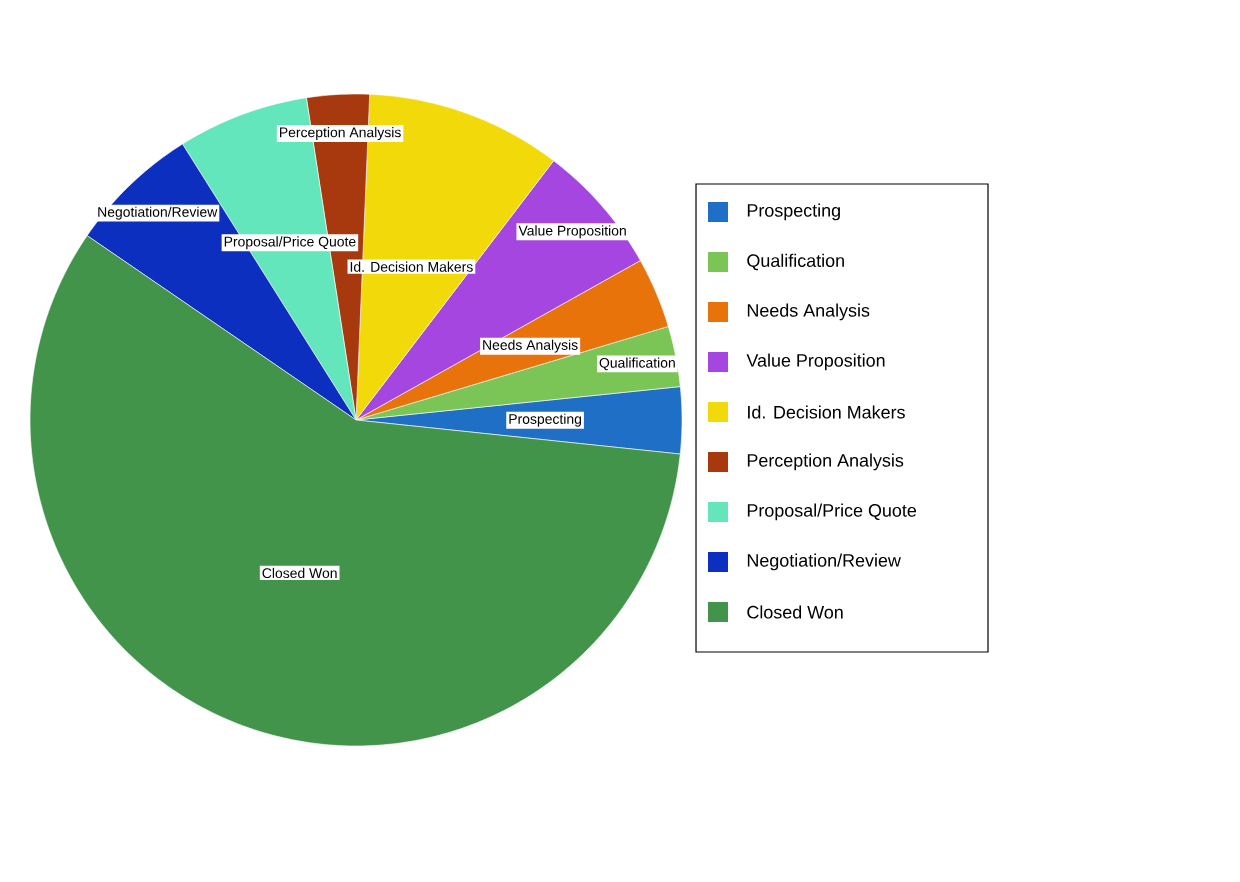 This screenshot has height=882, width=1240. Describe the element at coordinates (826, 412) in the screenshot. I see `legend-label: Id. Decision Makers` at that location.